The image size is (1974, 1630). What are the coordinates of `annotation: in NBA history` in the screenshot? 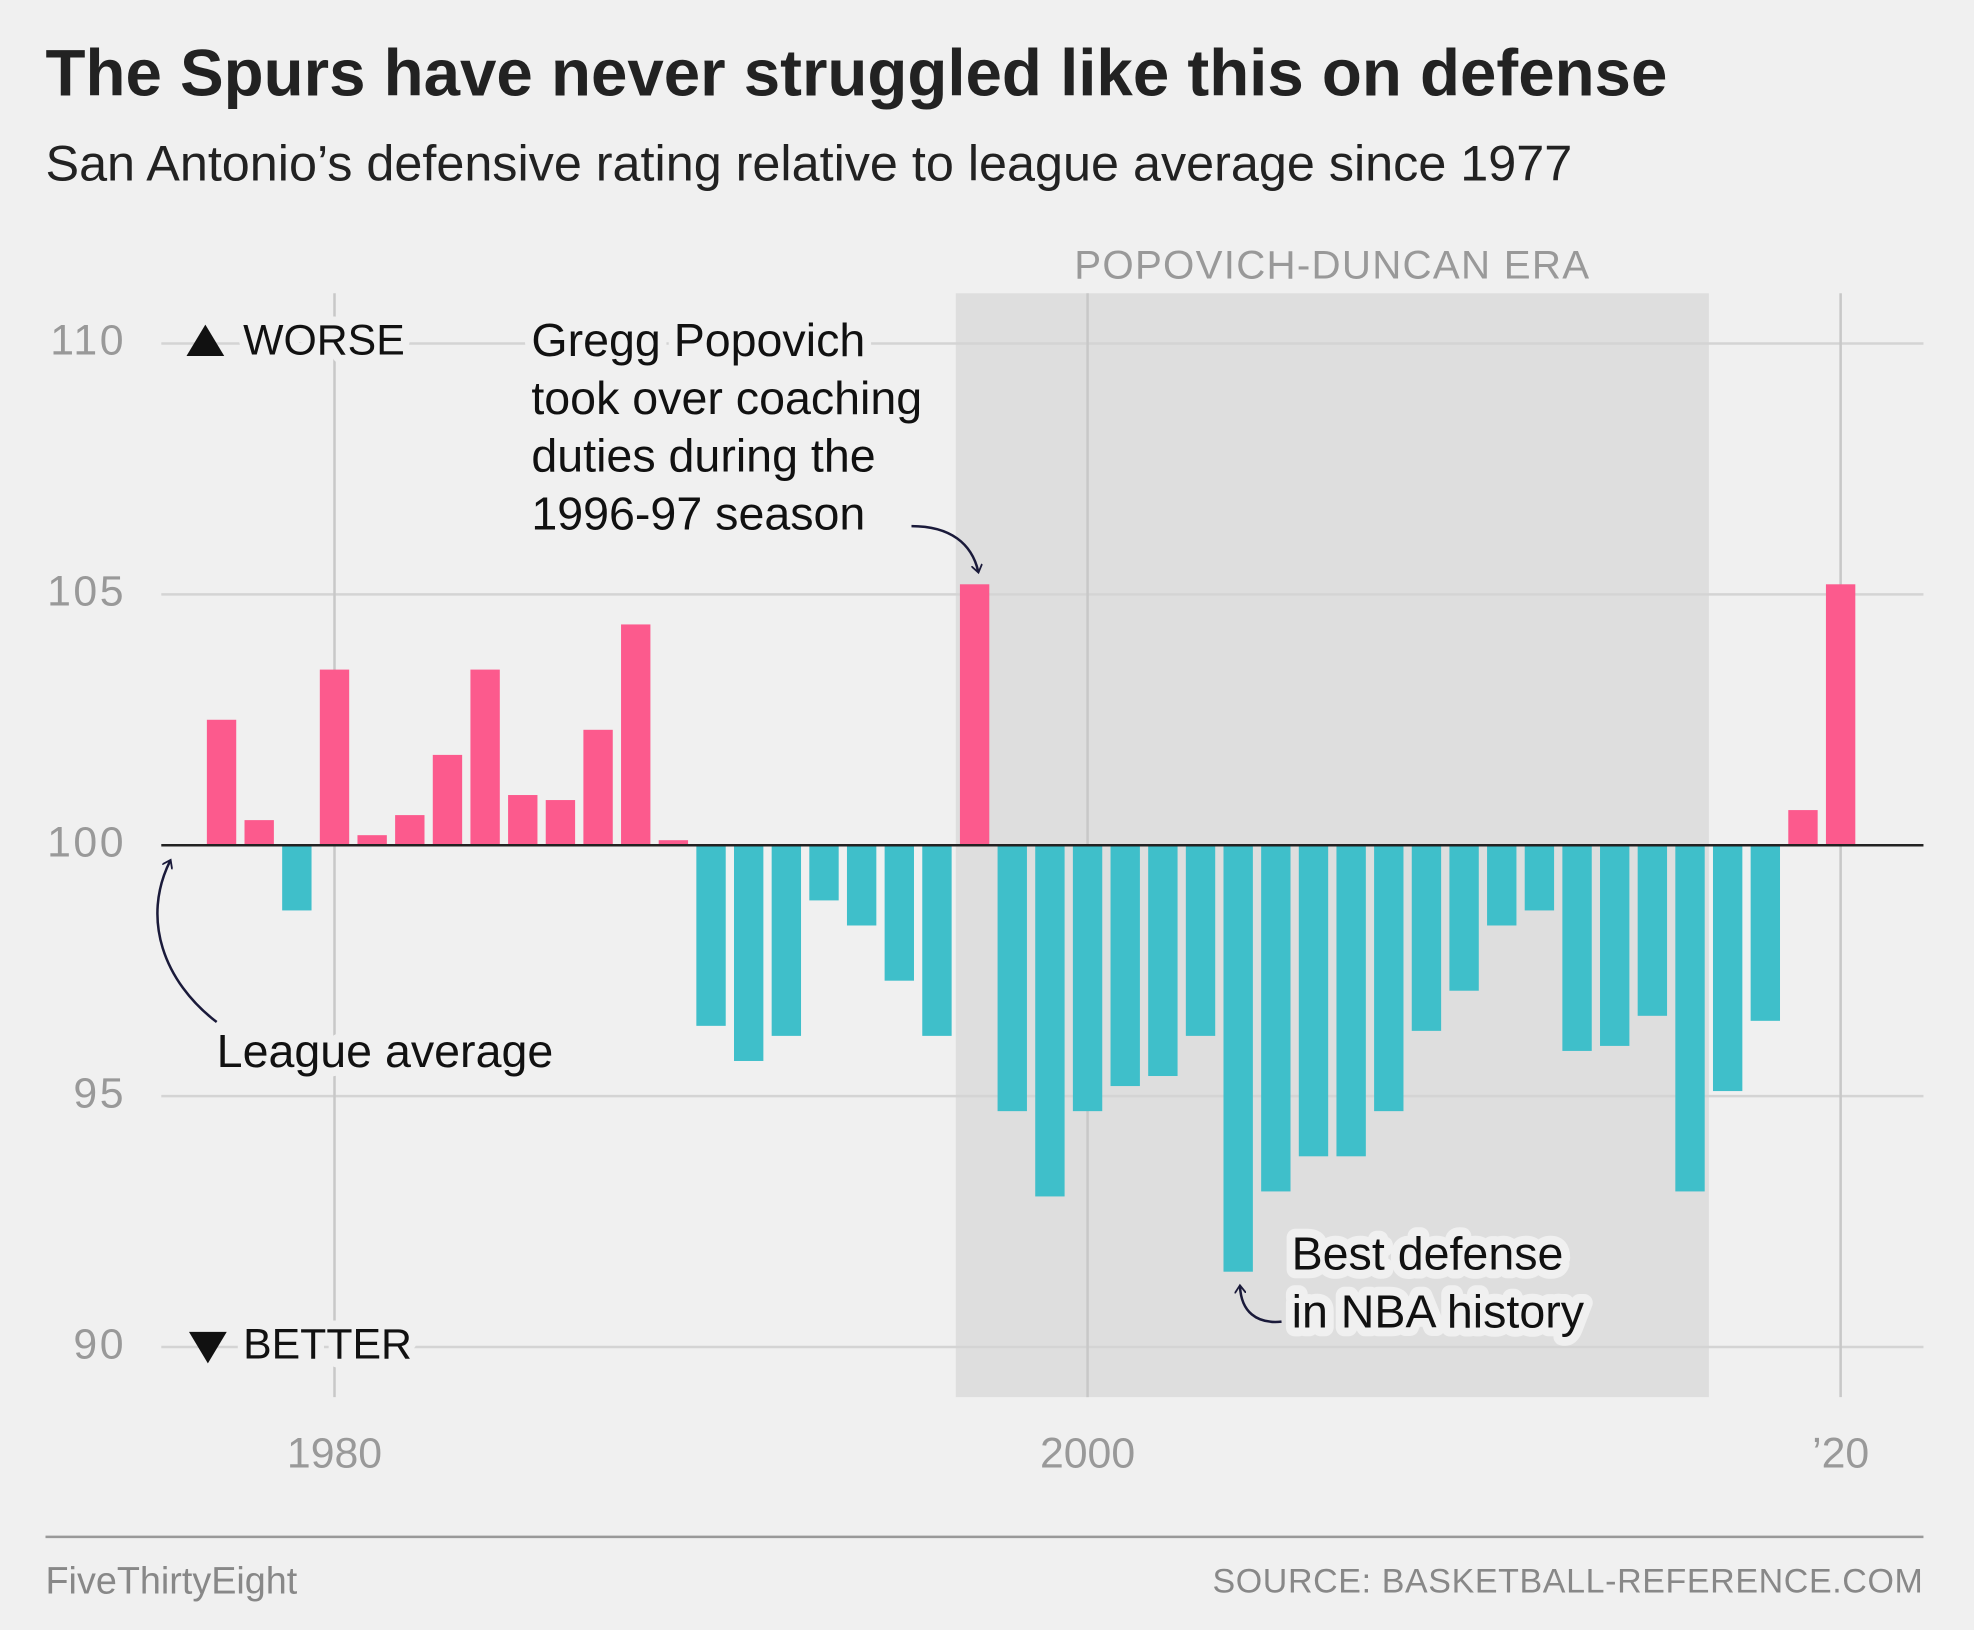 It's located at (1438, 1312).